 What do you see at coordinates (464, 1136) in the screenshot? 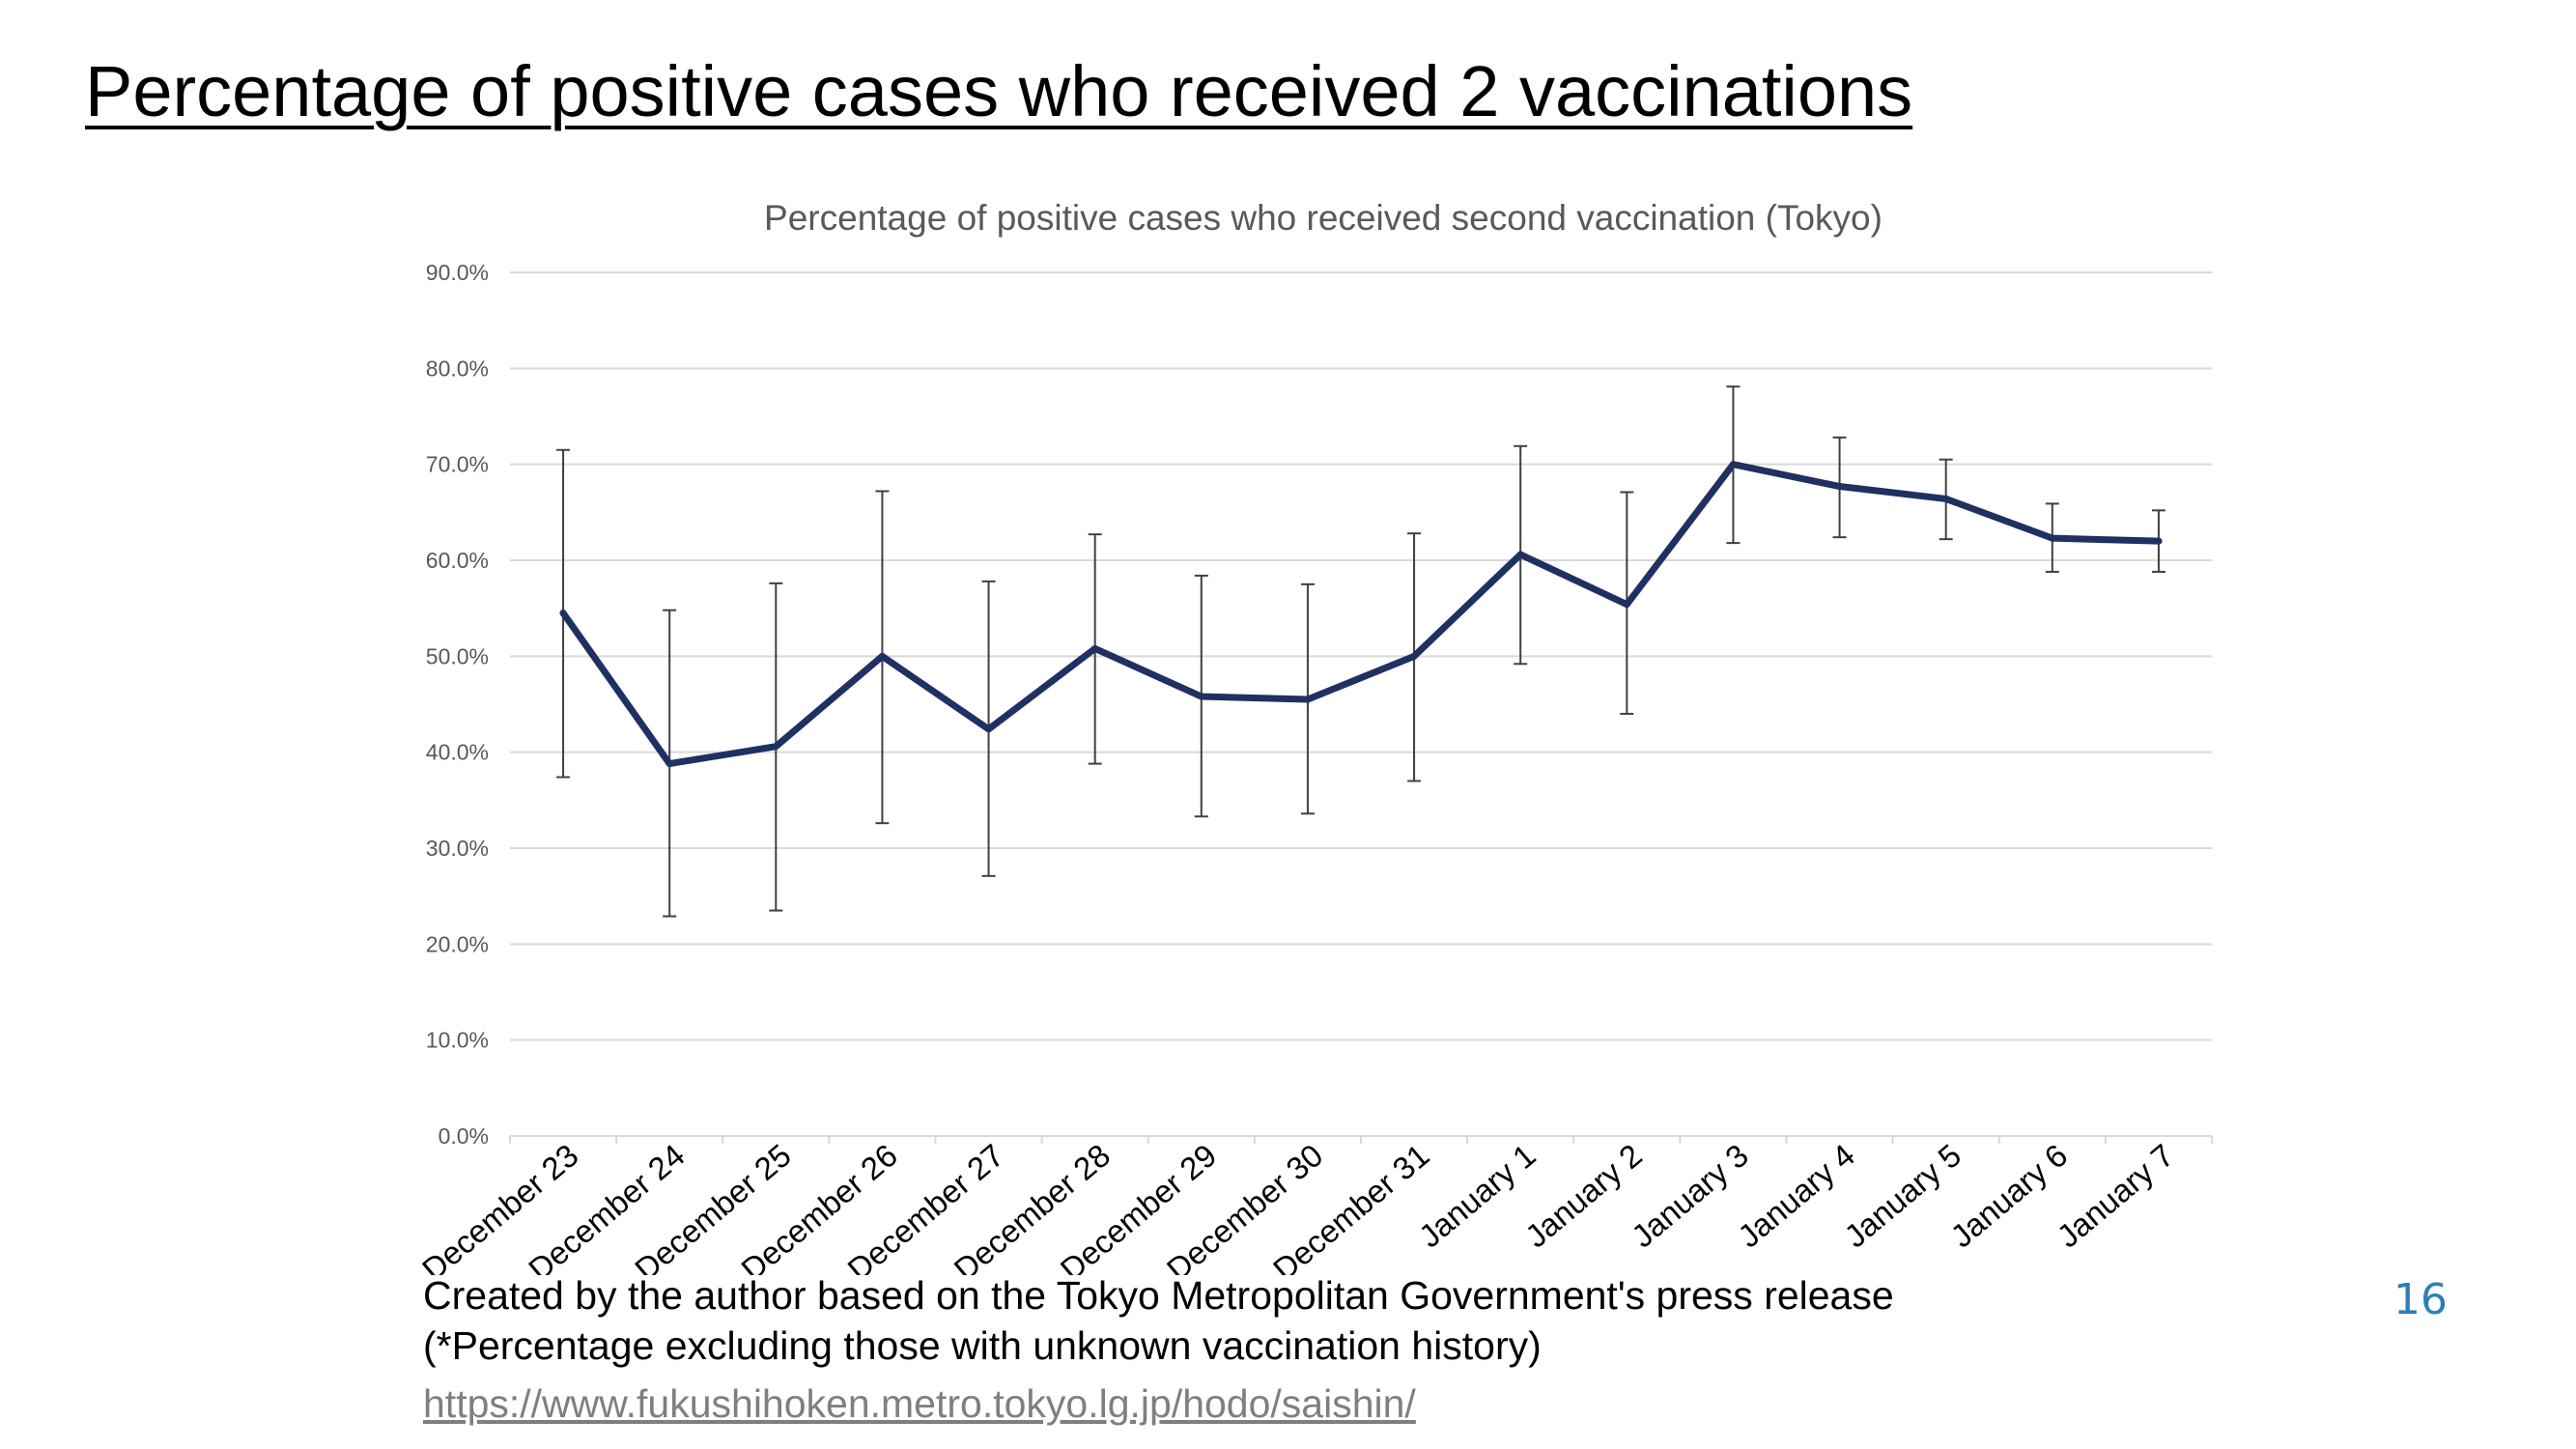
I see `y-tick-label: 0.0%` at bounding box center [464, 1136].